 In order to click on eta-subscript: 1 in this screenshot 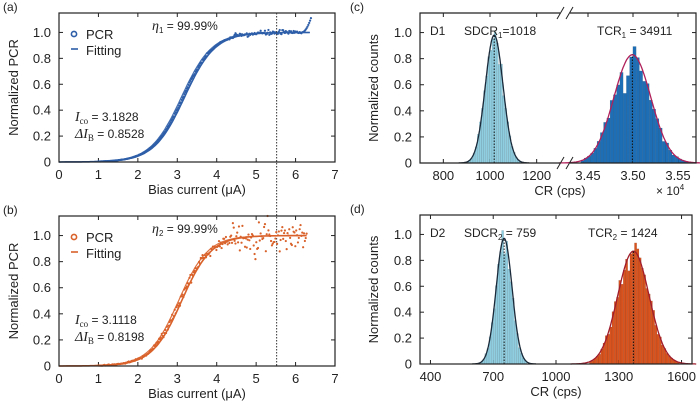, I will do `click(161, 30)`.